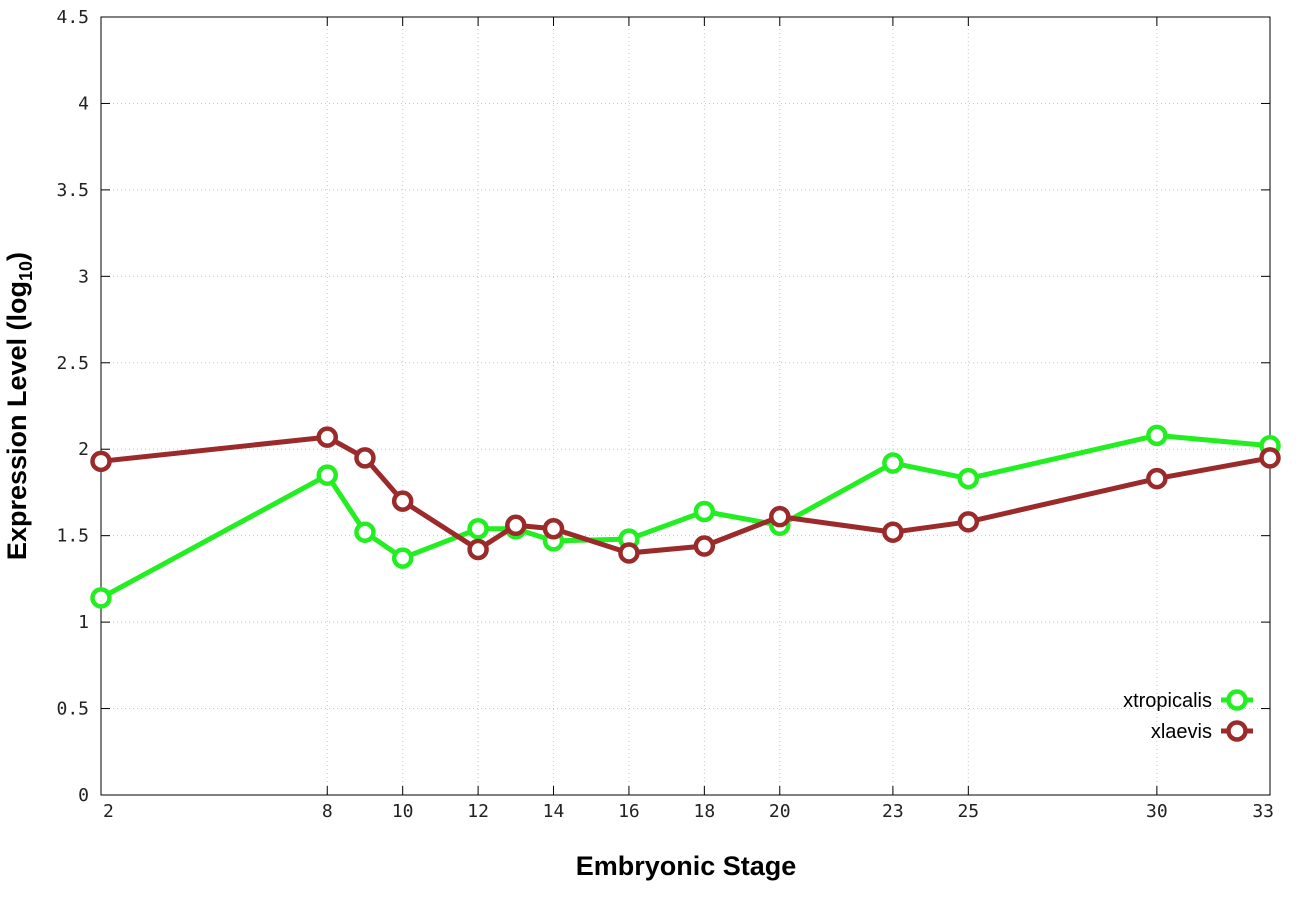  Describe the element at coordinates (1237, 700) in the screenshot. I see `legend-marker-xtropicalis` at that location.